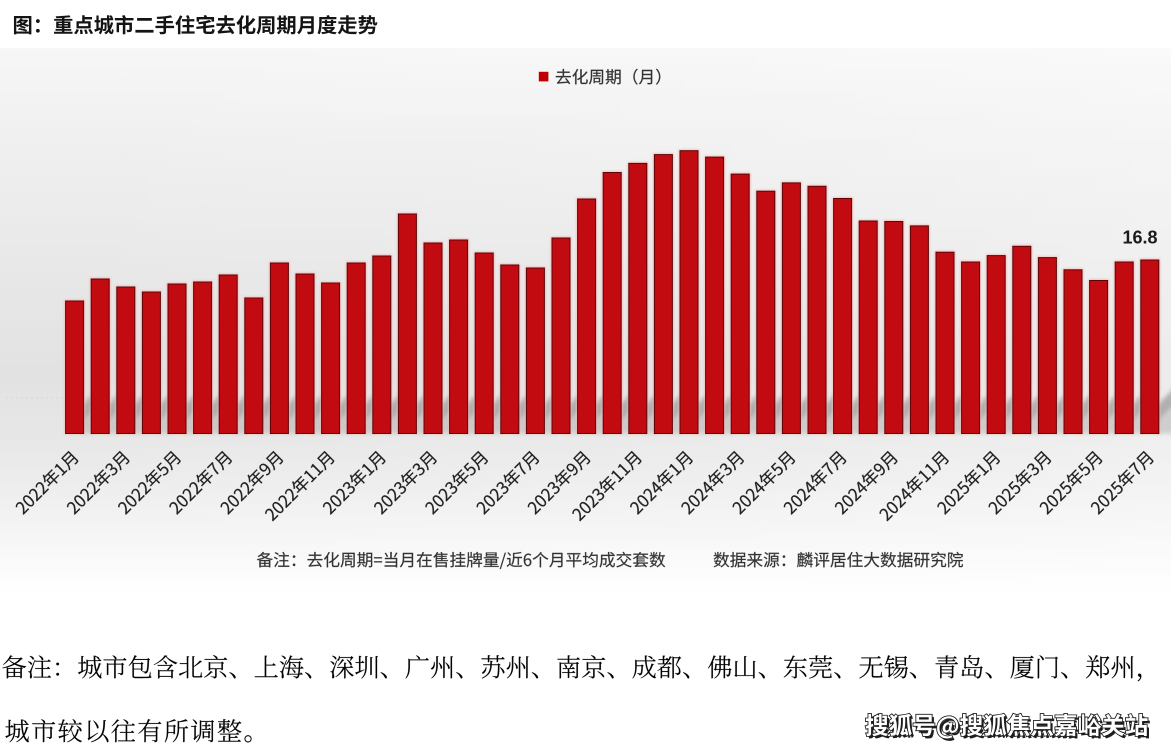 The height and width of the screenshot is (753, 1171). What do you see at coordinates (1139, 237) in the screenshot?
I see `svg-text: 16.8` at bounding box center [1139, 237].